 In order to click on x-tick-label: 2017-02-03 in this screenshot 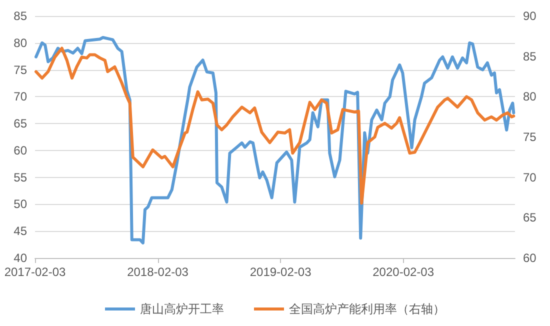, I will do `click(35, 272)`.